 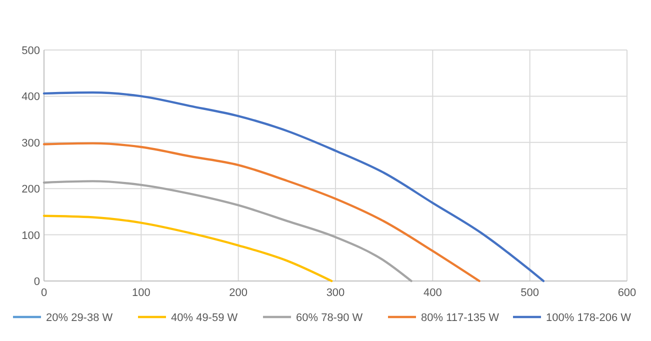 What do you see at coordinates (141, 293) in the screenshot?
I see `x-tick-label: 100` at bounding box center [141, 293].